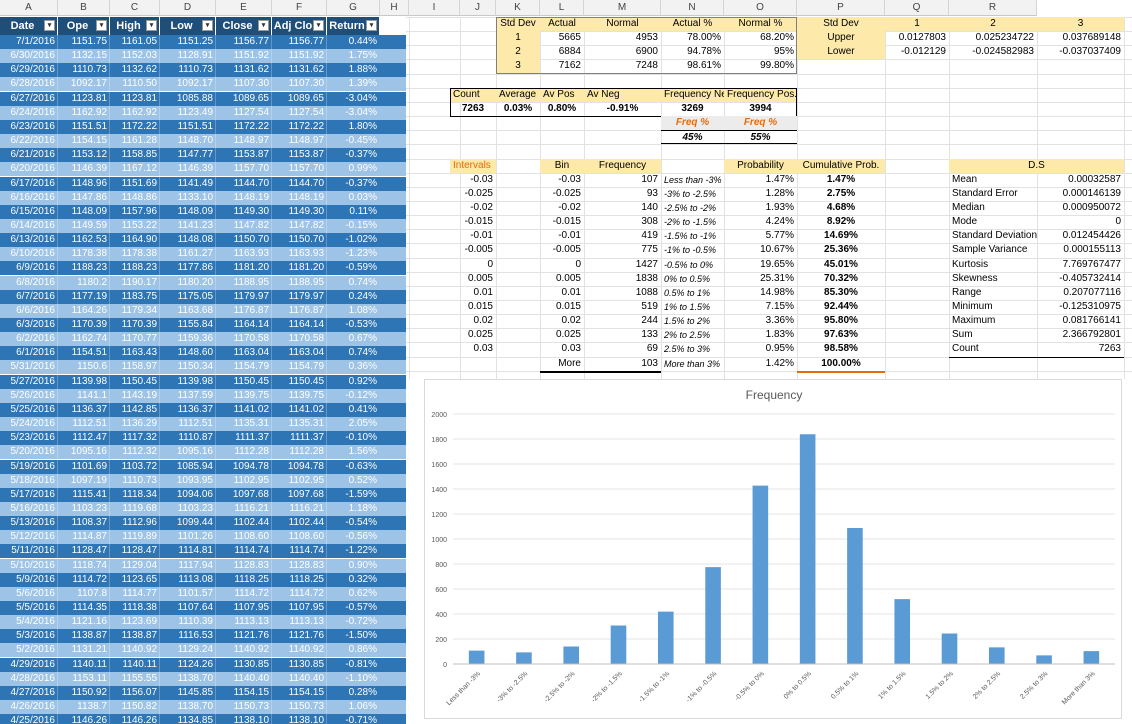  Describe the element at coordinates (89, 168) in the screenshot. I see `table-cell: 1146.39` at that location.